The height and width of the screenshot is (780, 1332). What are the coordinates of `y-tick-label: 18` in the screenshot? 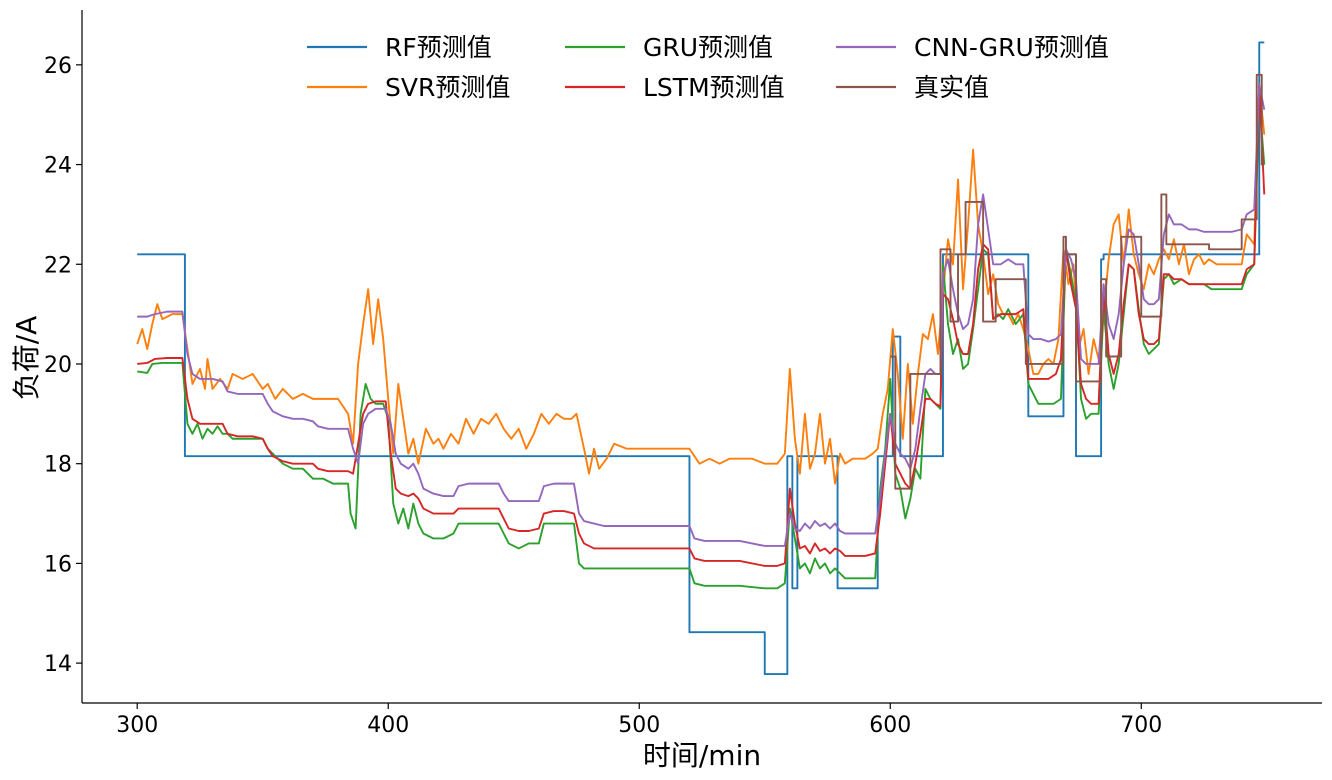 It's located at (58, 465).